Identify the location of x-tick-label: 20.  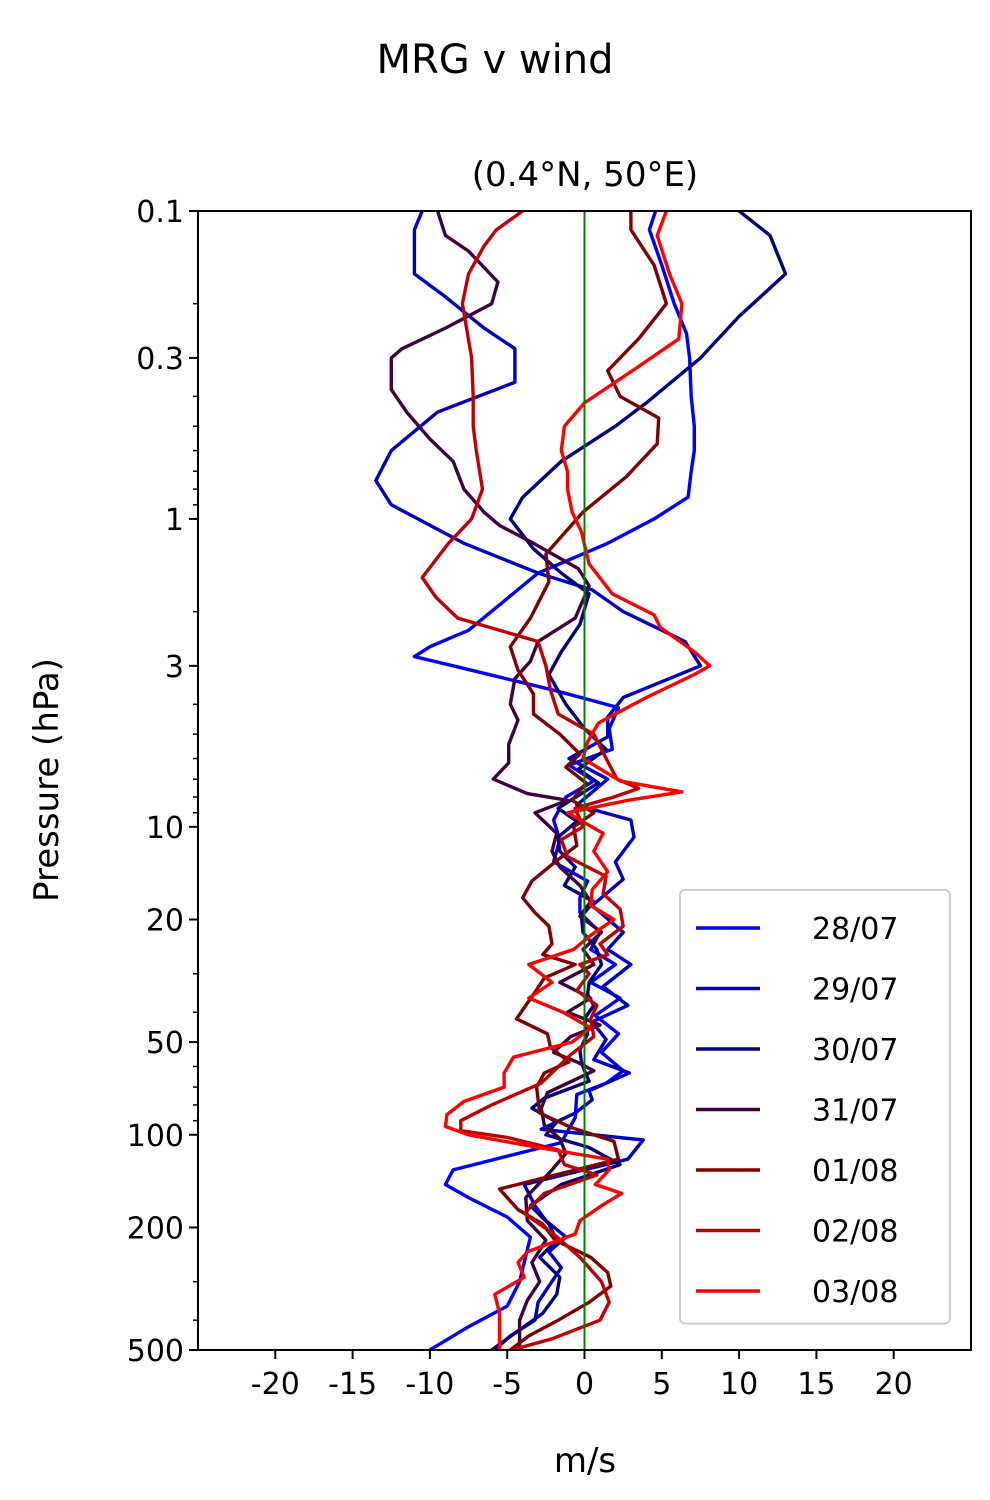
(894, 1384).